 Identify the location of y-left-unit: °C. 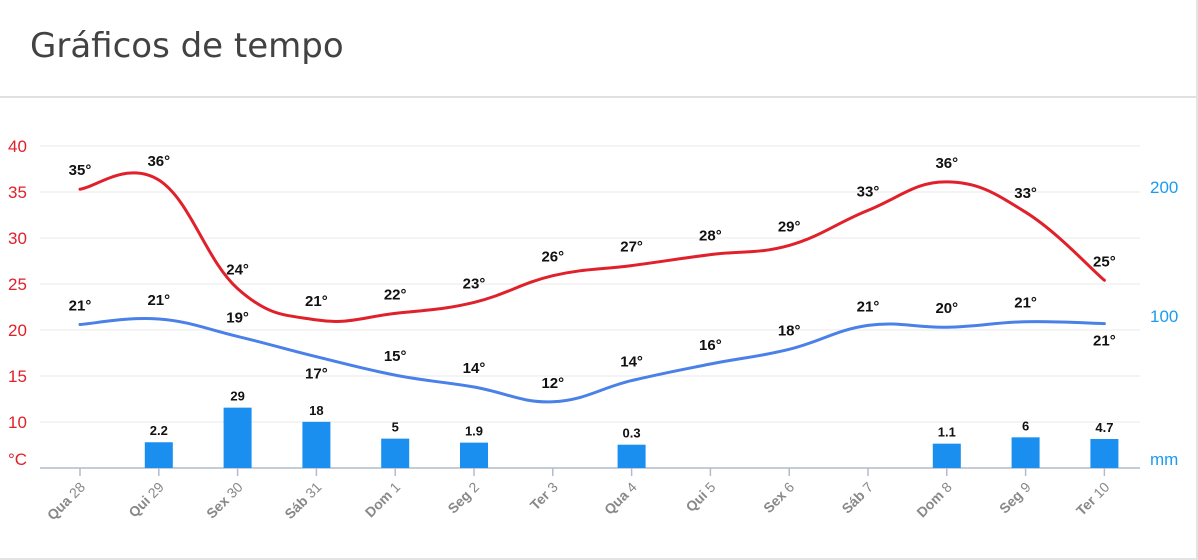
(17, 459).